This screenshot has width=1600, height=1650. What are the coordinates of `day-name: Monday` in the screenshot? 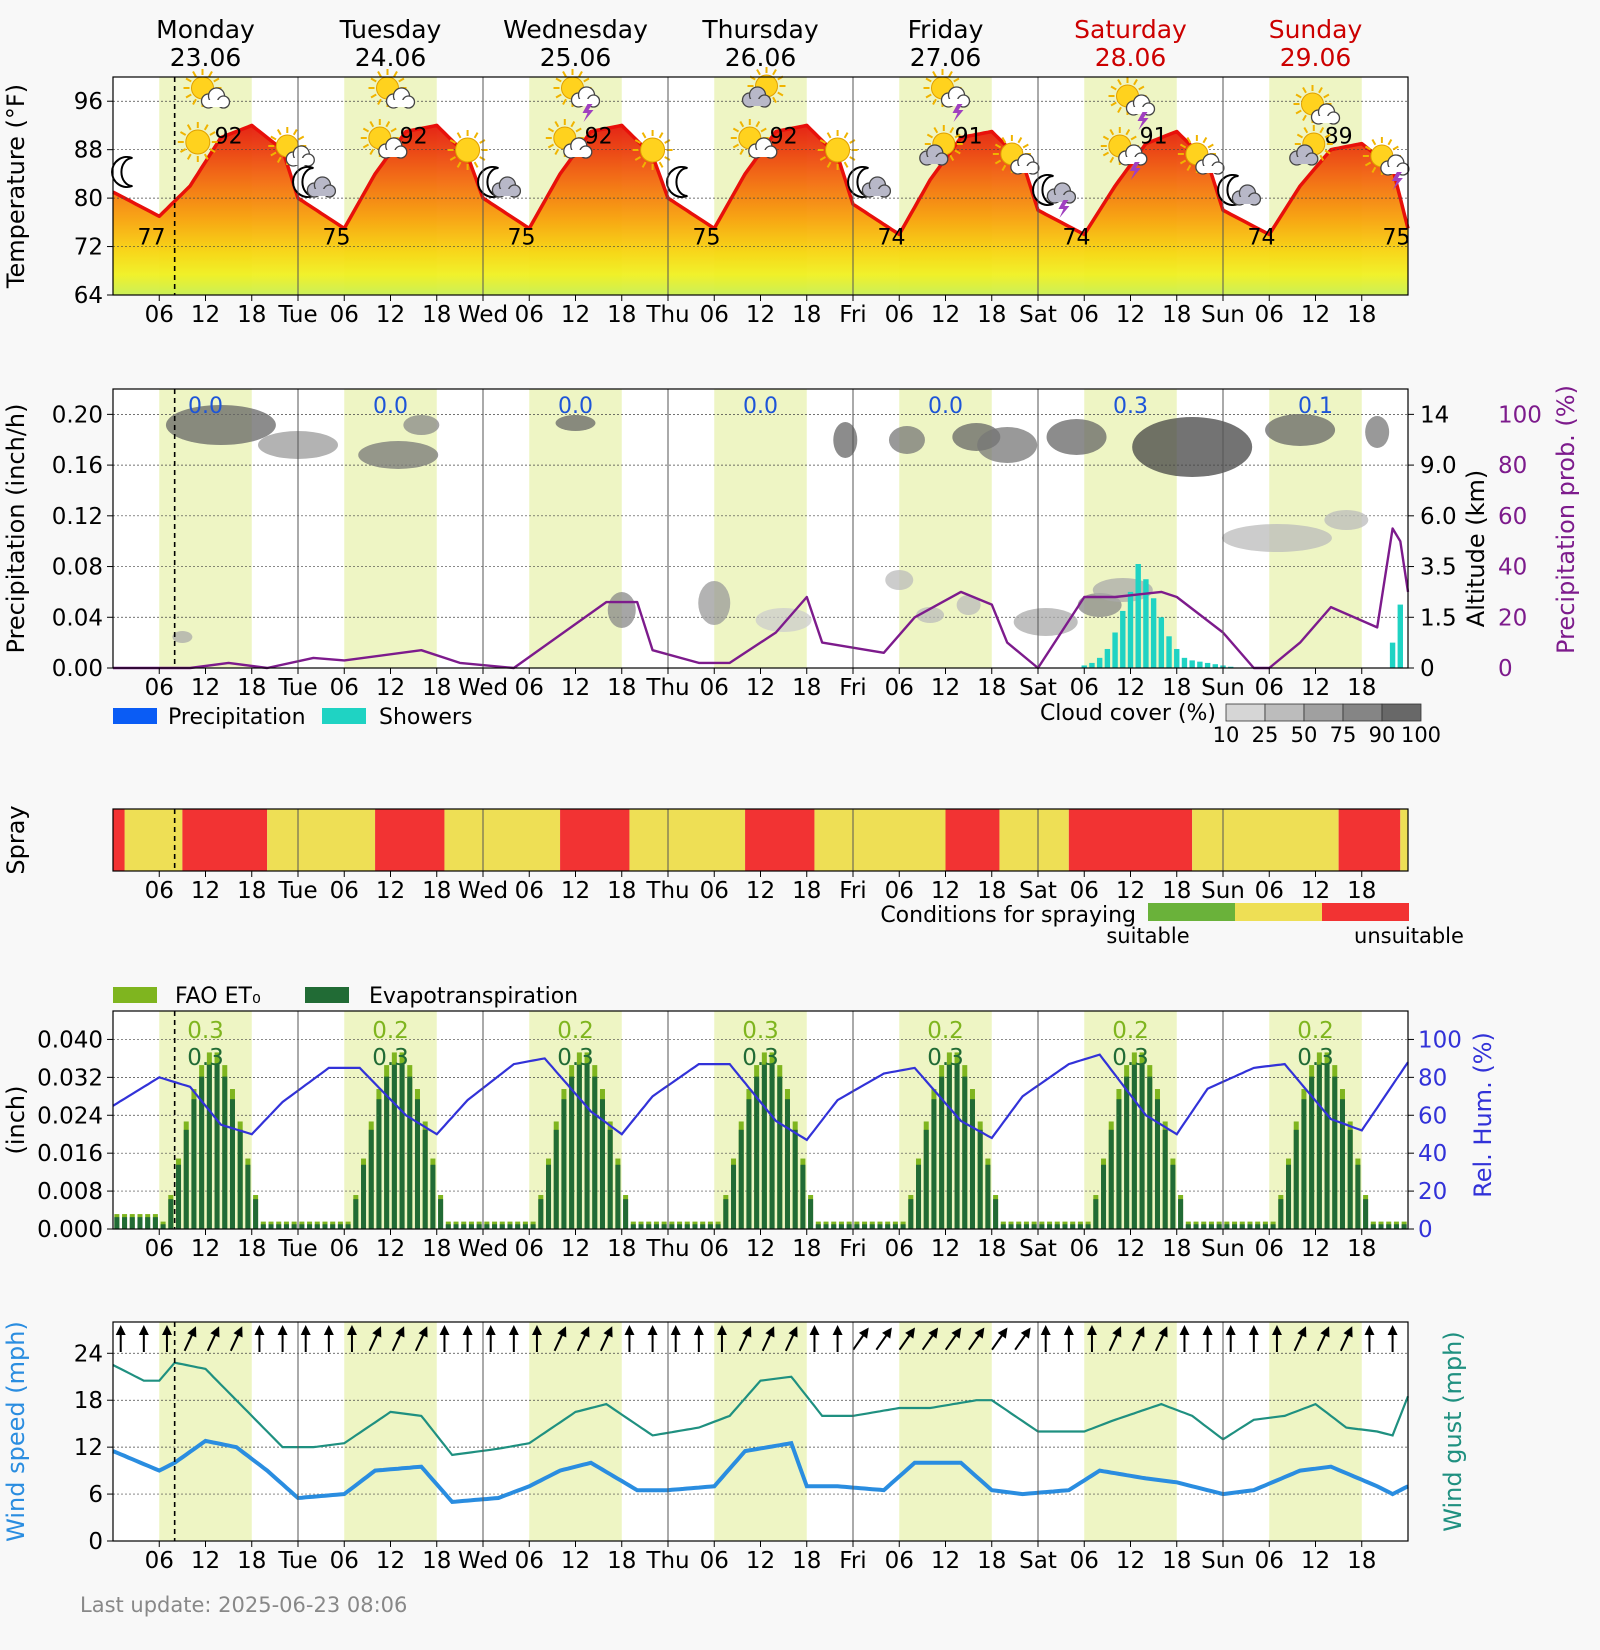 It's located at (205, 29).